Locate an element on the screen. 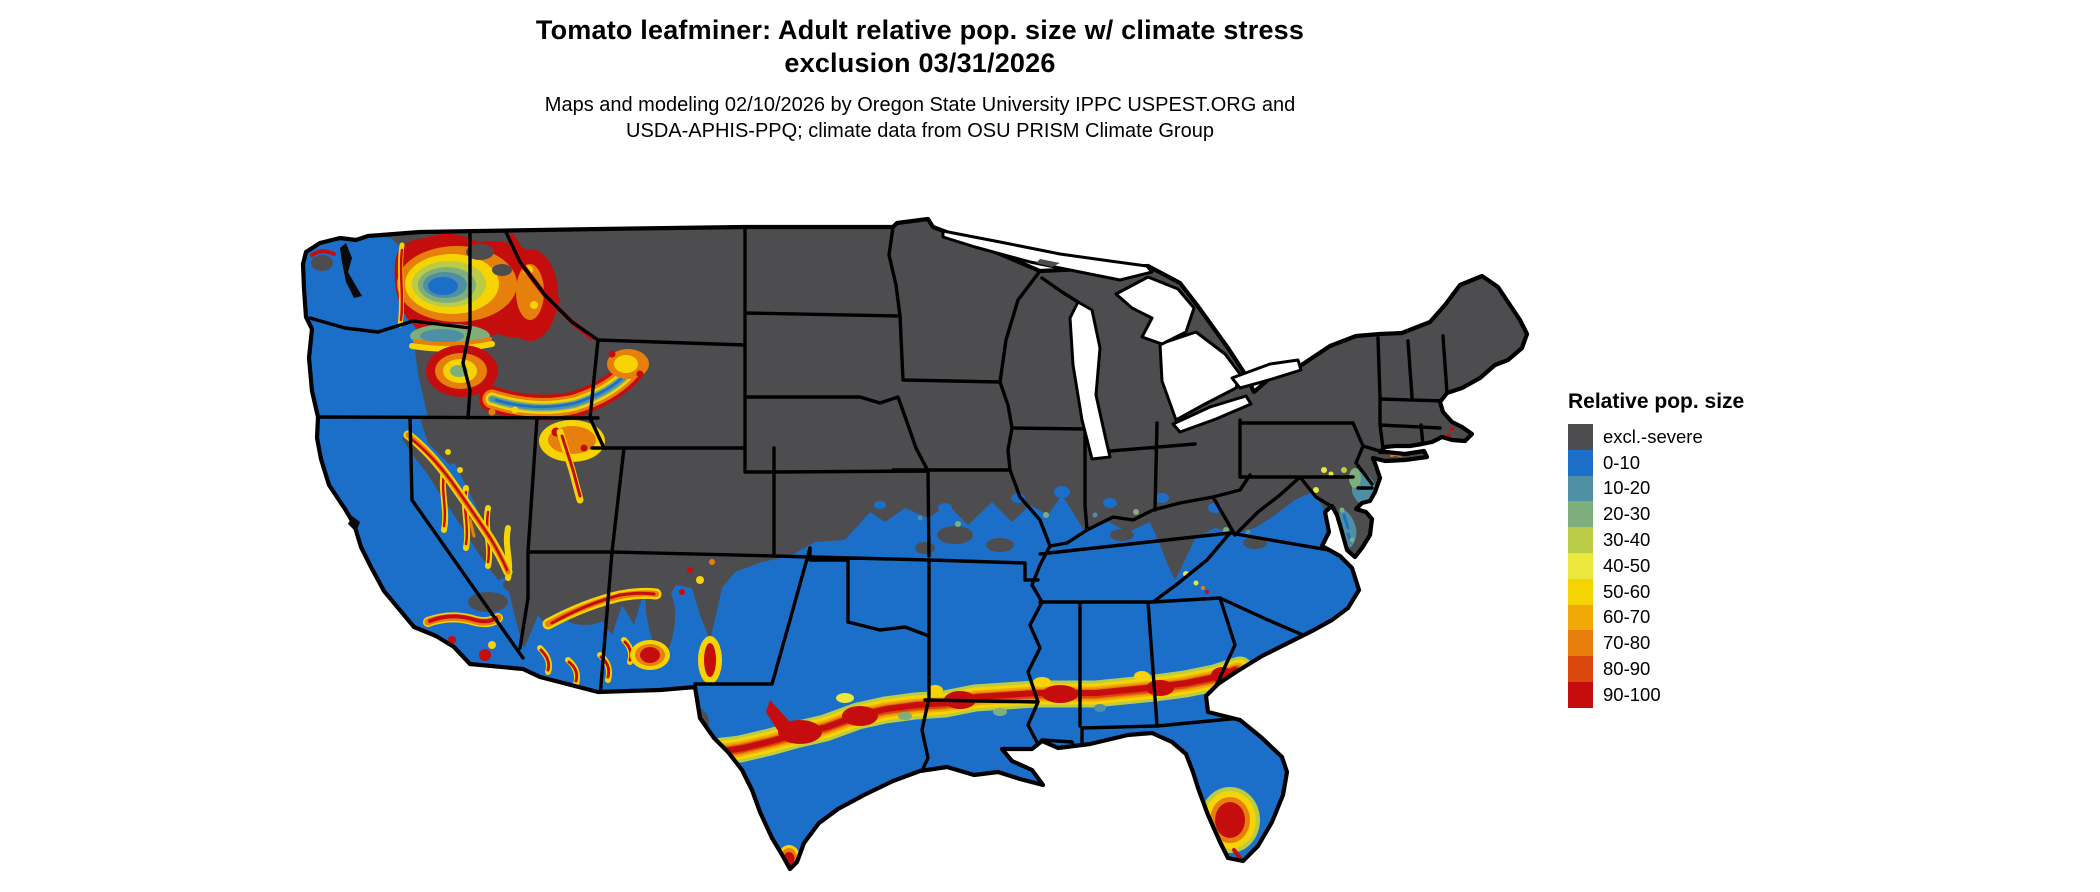 The image size is (2100, 892). ontario-peninsula is located at coordinates (1200, 376).